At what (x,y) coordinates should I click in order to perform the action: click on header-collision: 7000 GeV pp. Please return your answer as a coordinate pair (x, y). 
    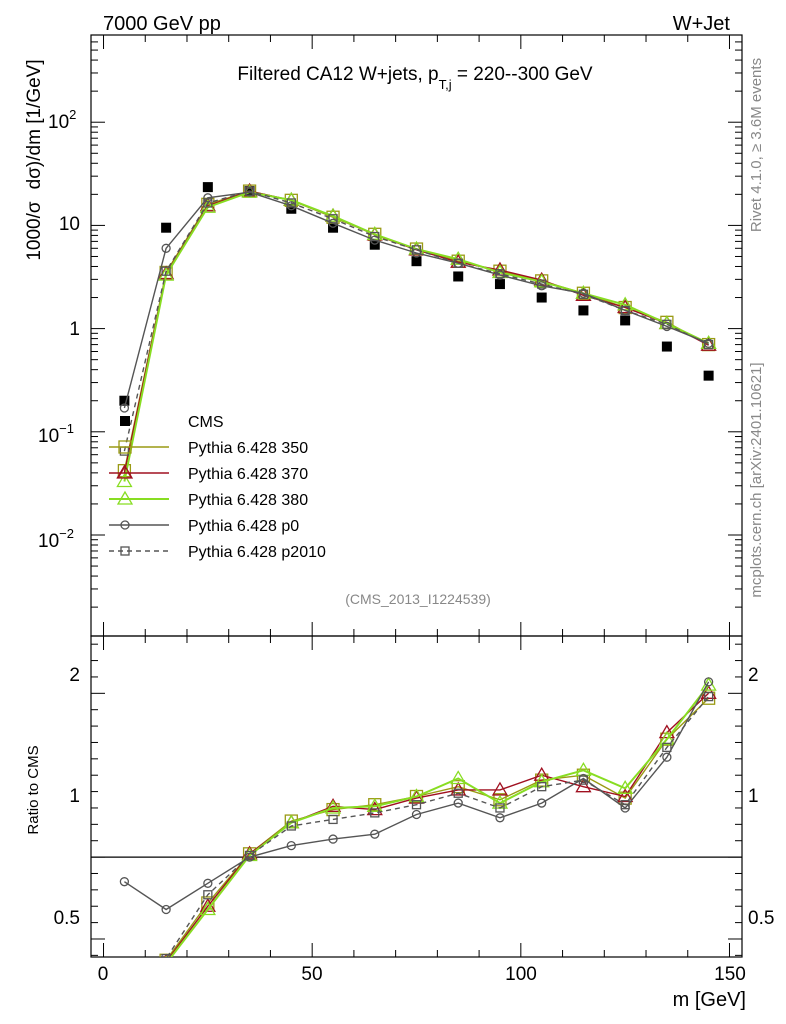
    Looking at the image, I should click on (162, 24).